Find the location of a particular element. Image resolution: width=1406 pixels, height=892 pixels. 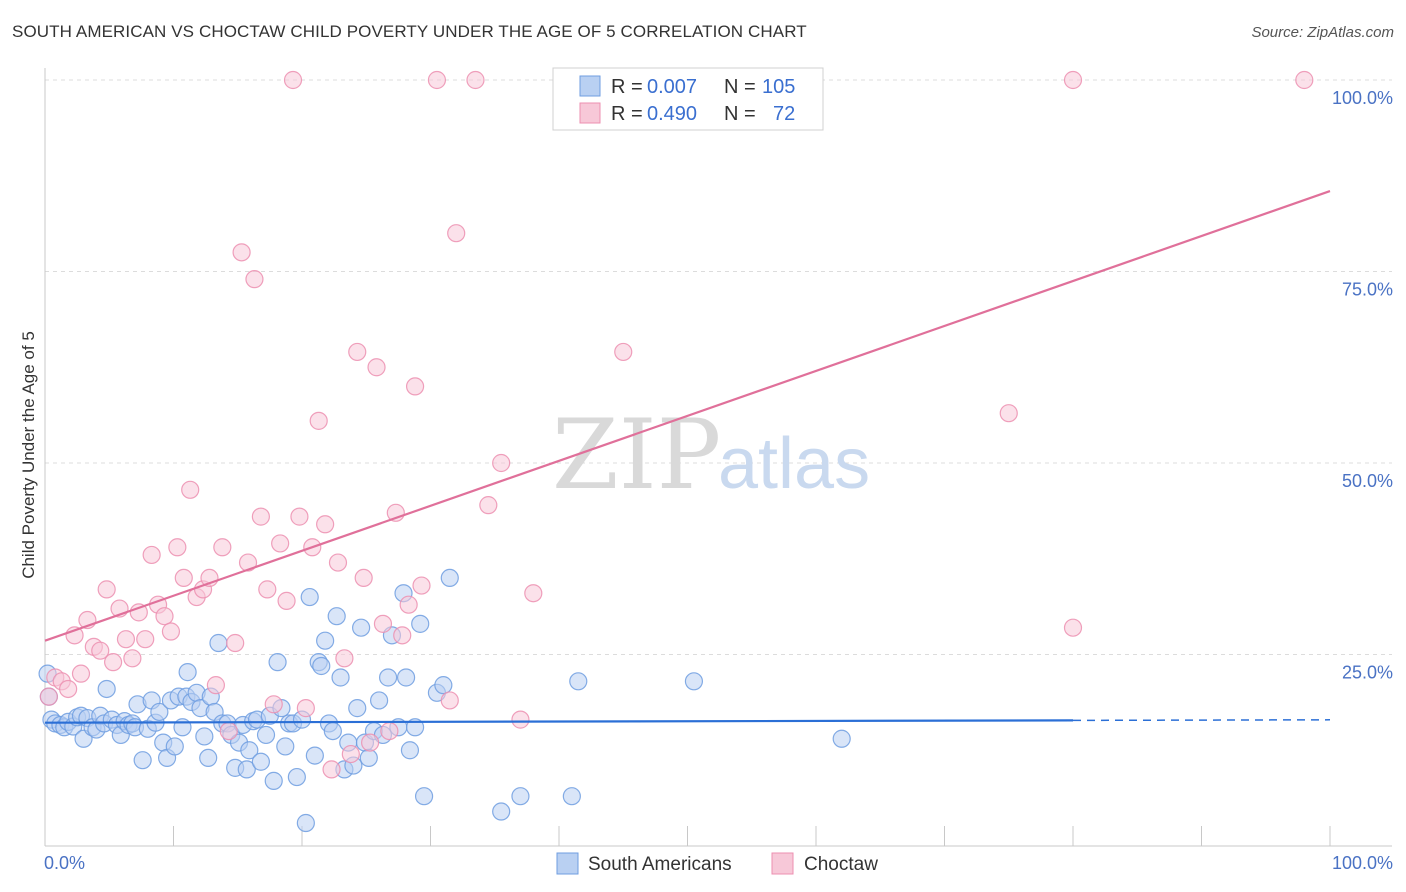

legend-n-value-1: 72 is located at coordinates (784, 114).